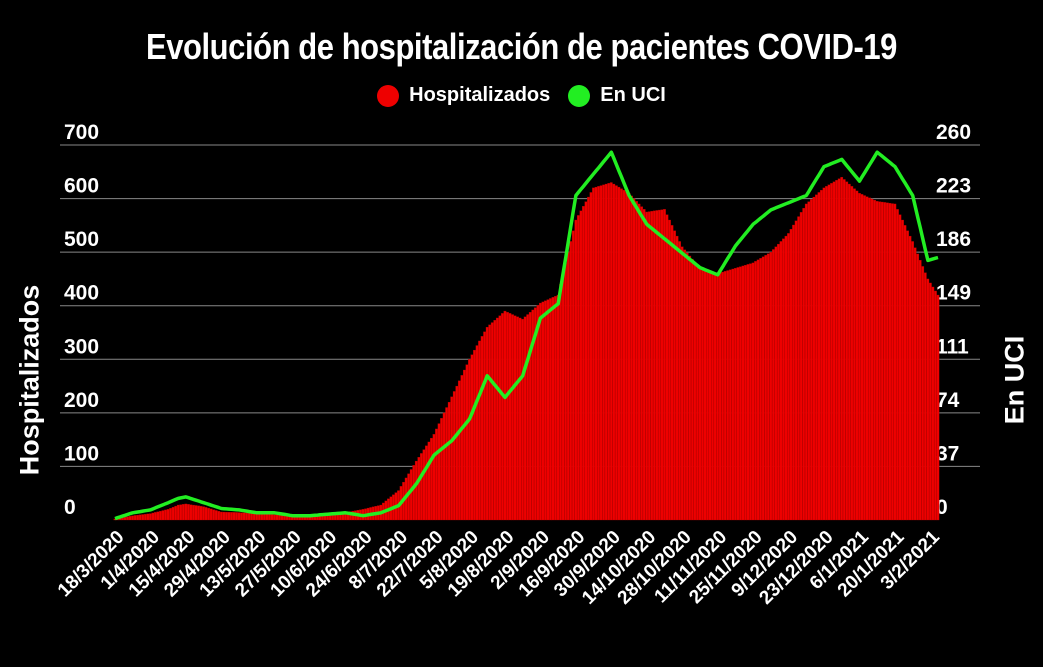  Describe the element at coordinates (948, 400) in the screenshot. I see `y-tick-label-right: 74` at that location.